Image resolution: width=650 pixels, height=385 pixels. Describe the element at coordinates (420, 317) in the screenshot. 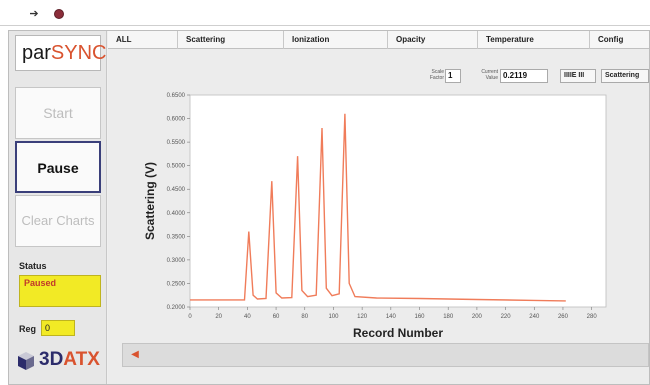

I see `x-tick-label: 160` at that location.